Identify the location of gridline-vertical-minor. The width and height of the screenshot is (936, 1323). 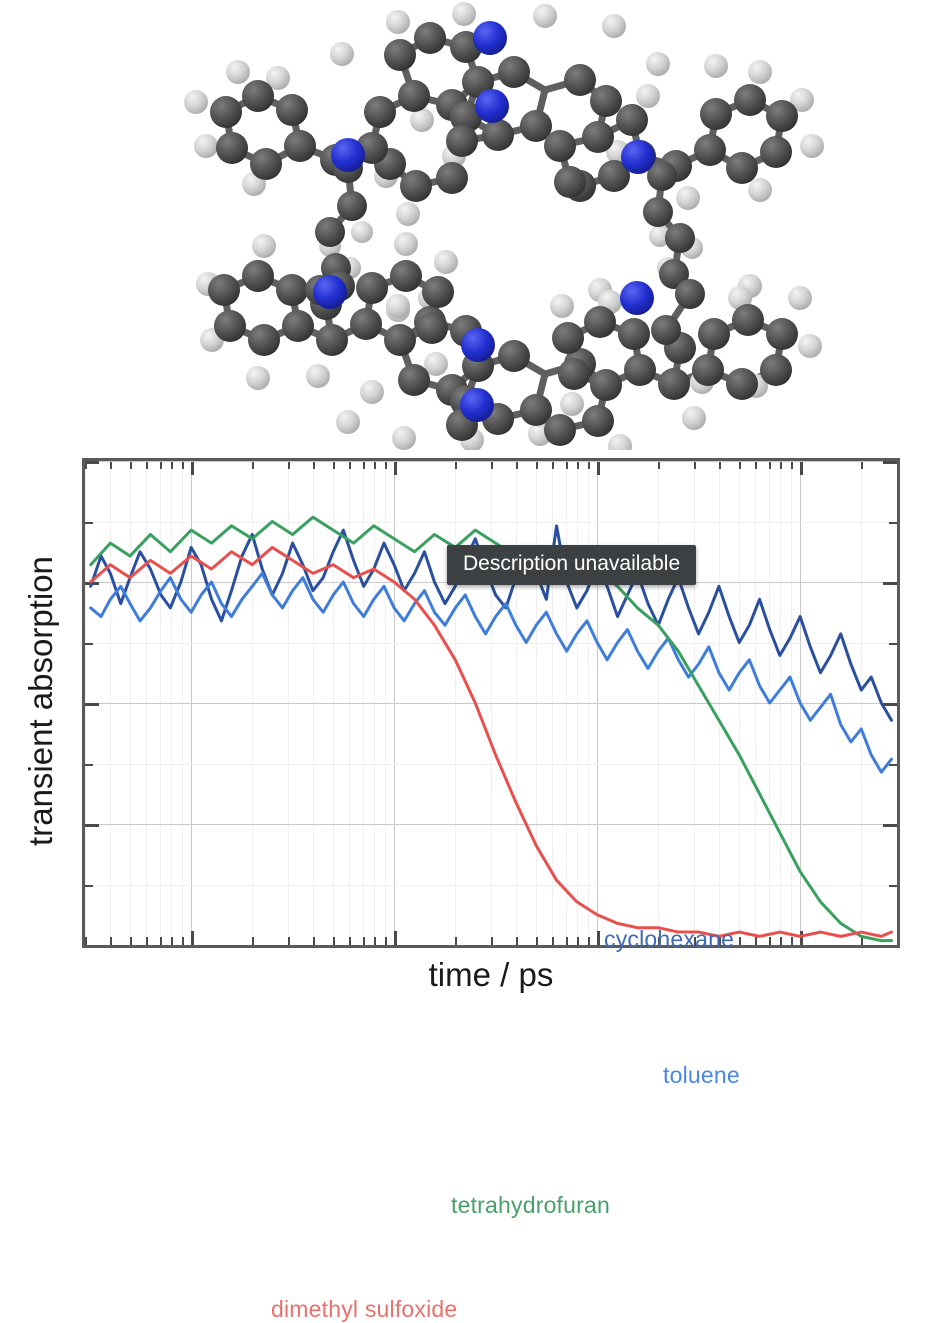
(897, 703).